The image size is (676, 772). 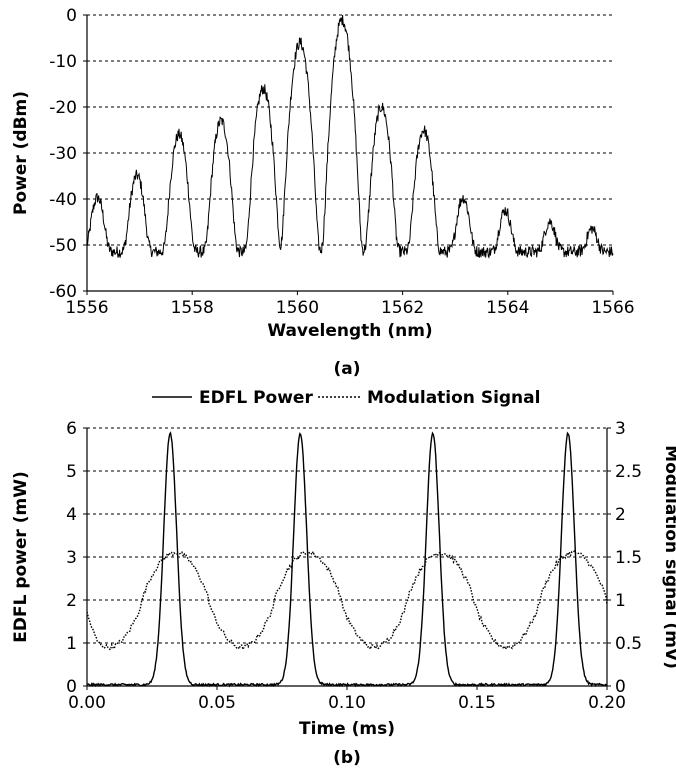 I want to click on y-tick-label: -10, so click(x=63, y=62).